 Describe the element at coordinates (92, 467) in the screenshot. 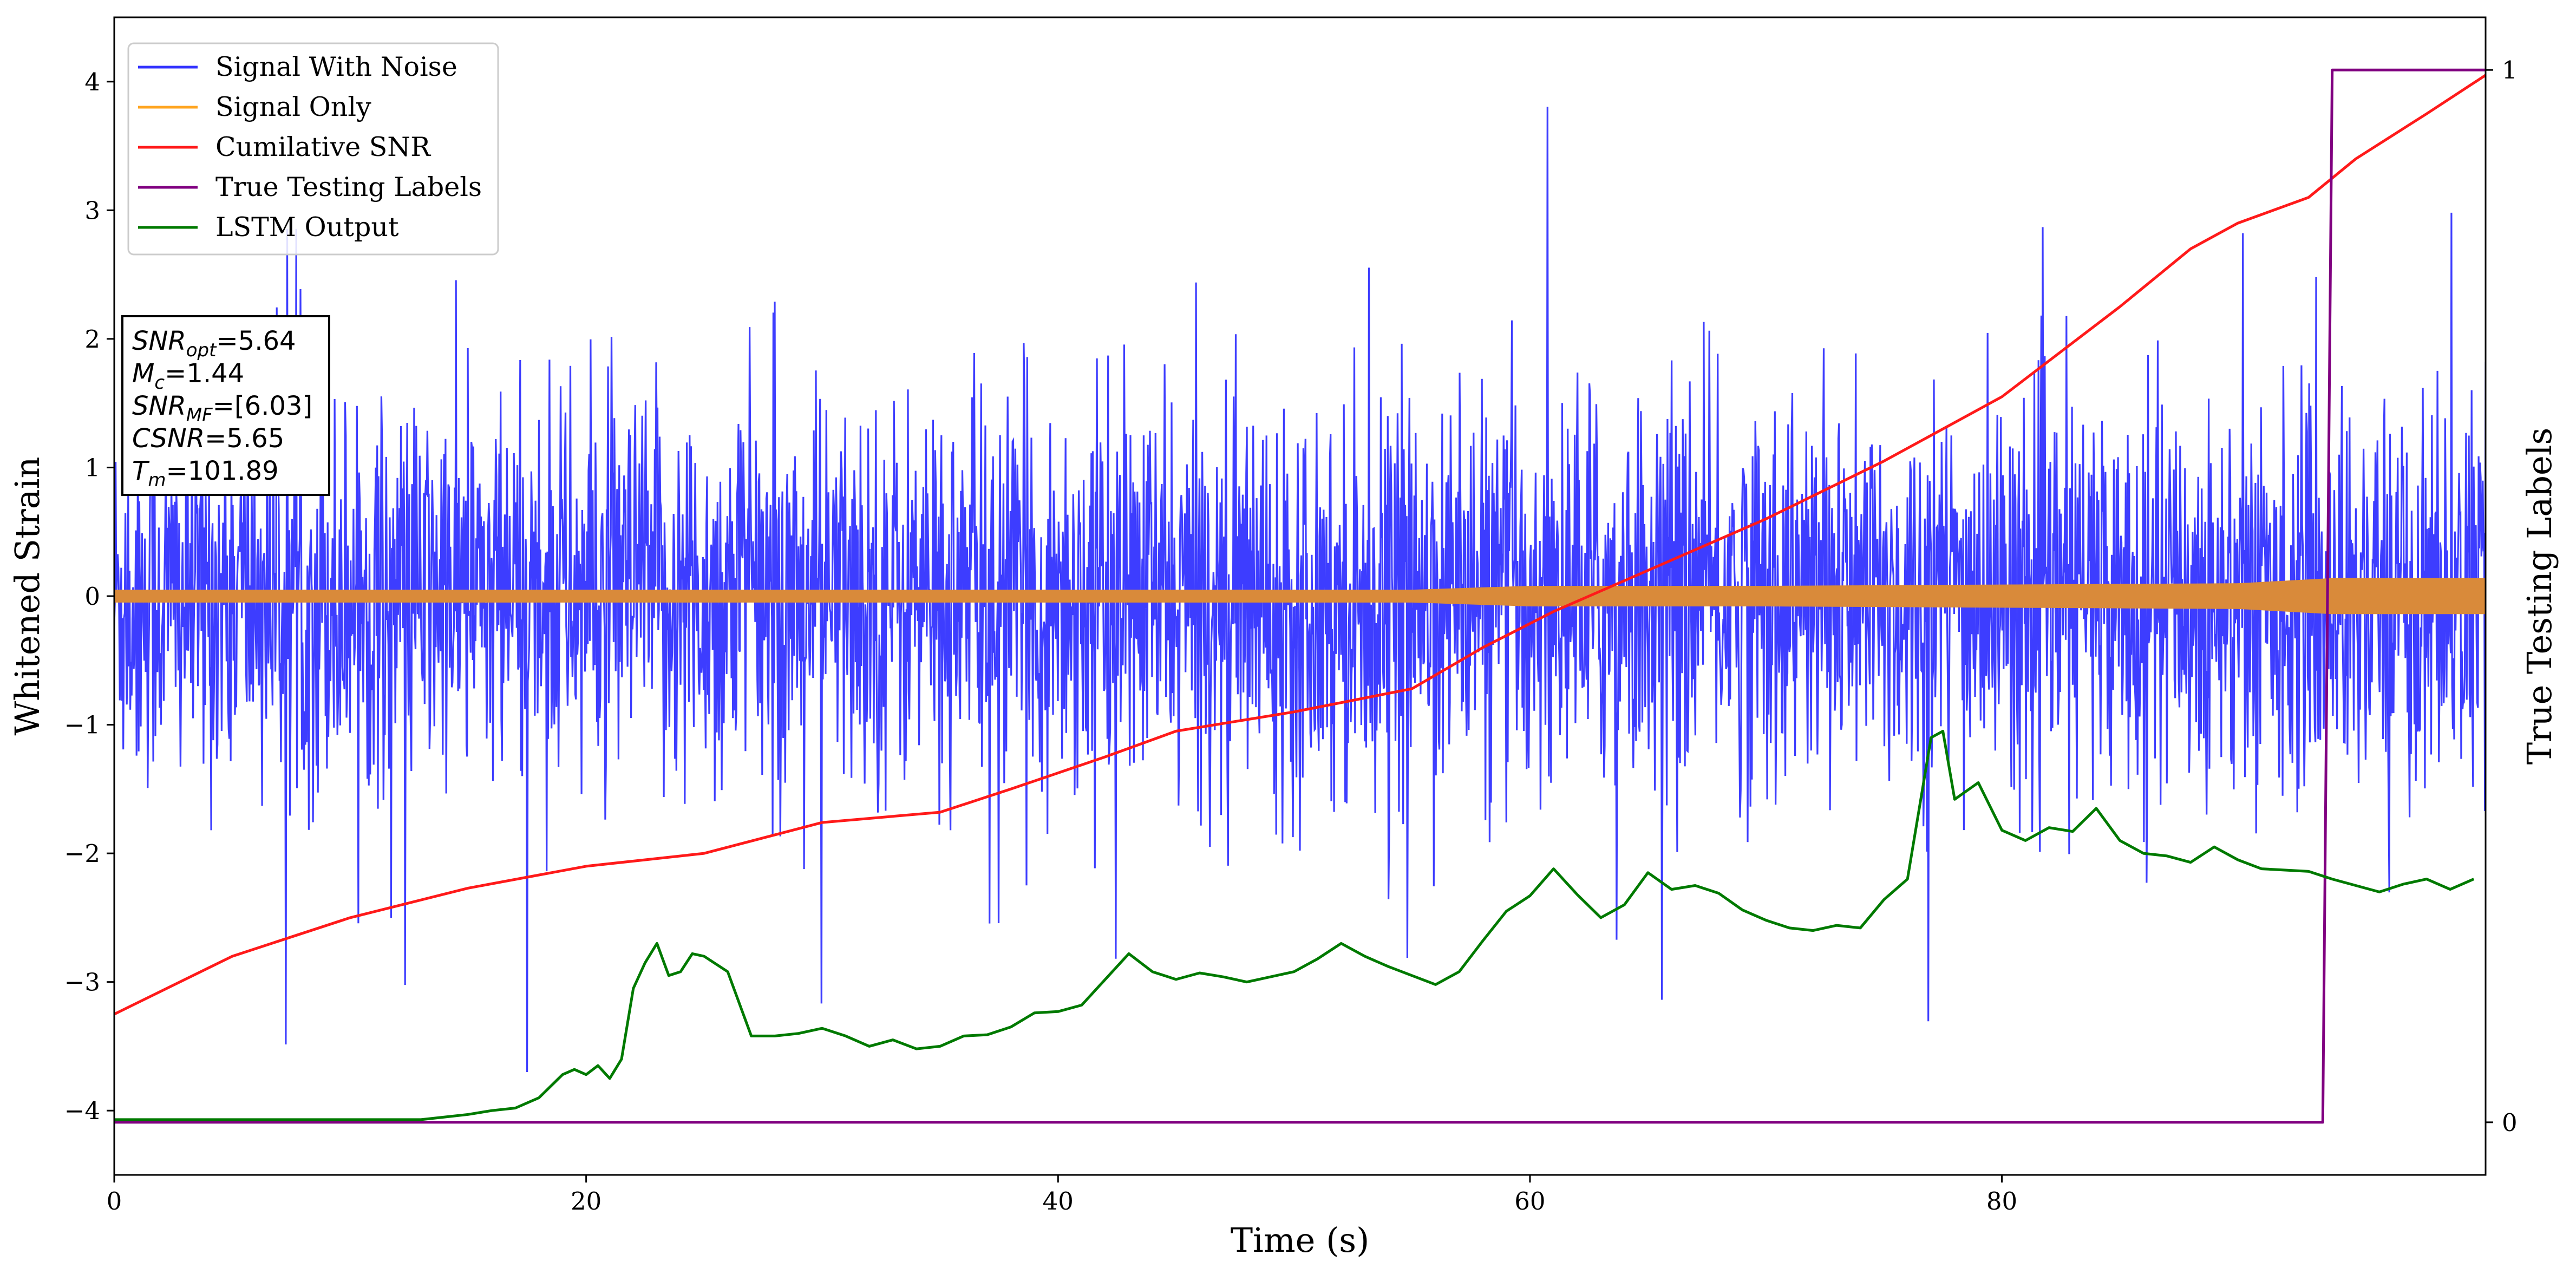

I see `y-tick-label: 1` at that location.